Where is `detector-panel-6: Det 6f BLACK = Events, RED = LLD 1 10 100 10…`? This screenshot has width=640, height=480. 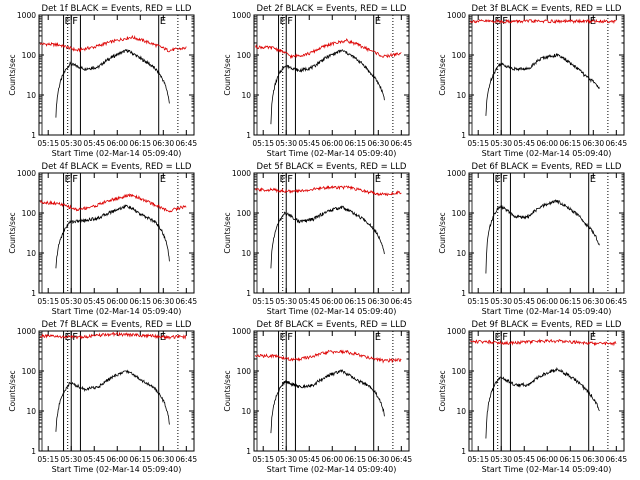 detector-panel-6: Det 6f BLACK = Events, RED = LLD 1 10 100 10… is located at coordinates (532, 239).